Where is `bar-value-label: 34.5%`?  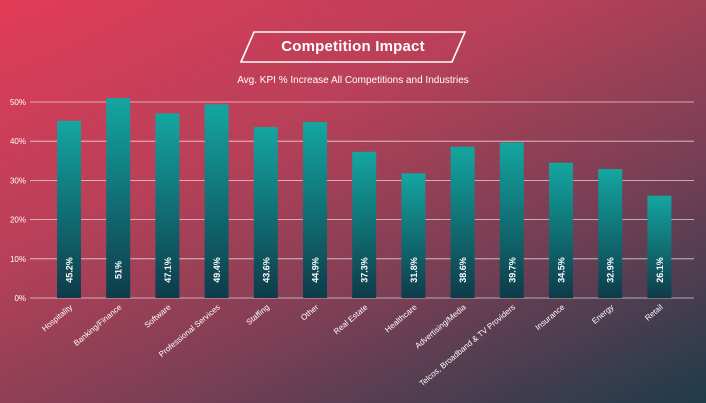 bar-value-label: 34.5% is located at coordinates (562, 270).